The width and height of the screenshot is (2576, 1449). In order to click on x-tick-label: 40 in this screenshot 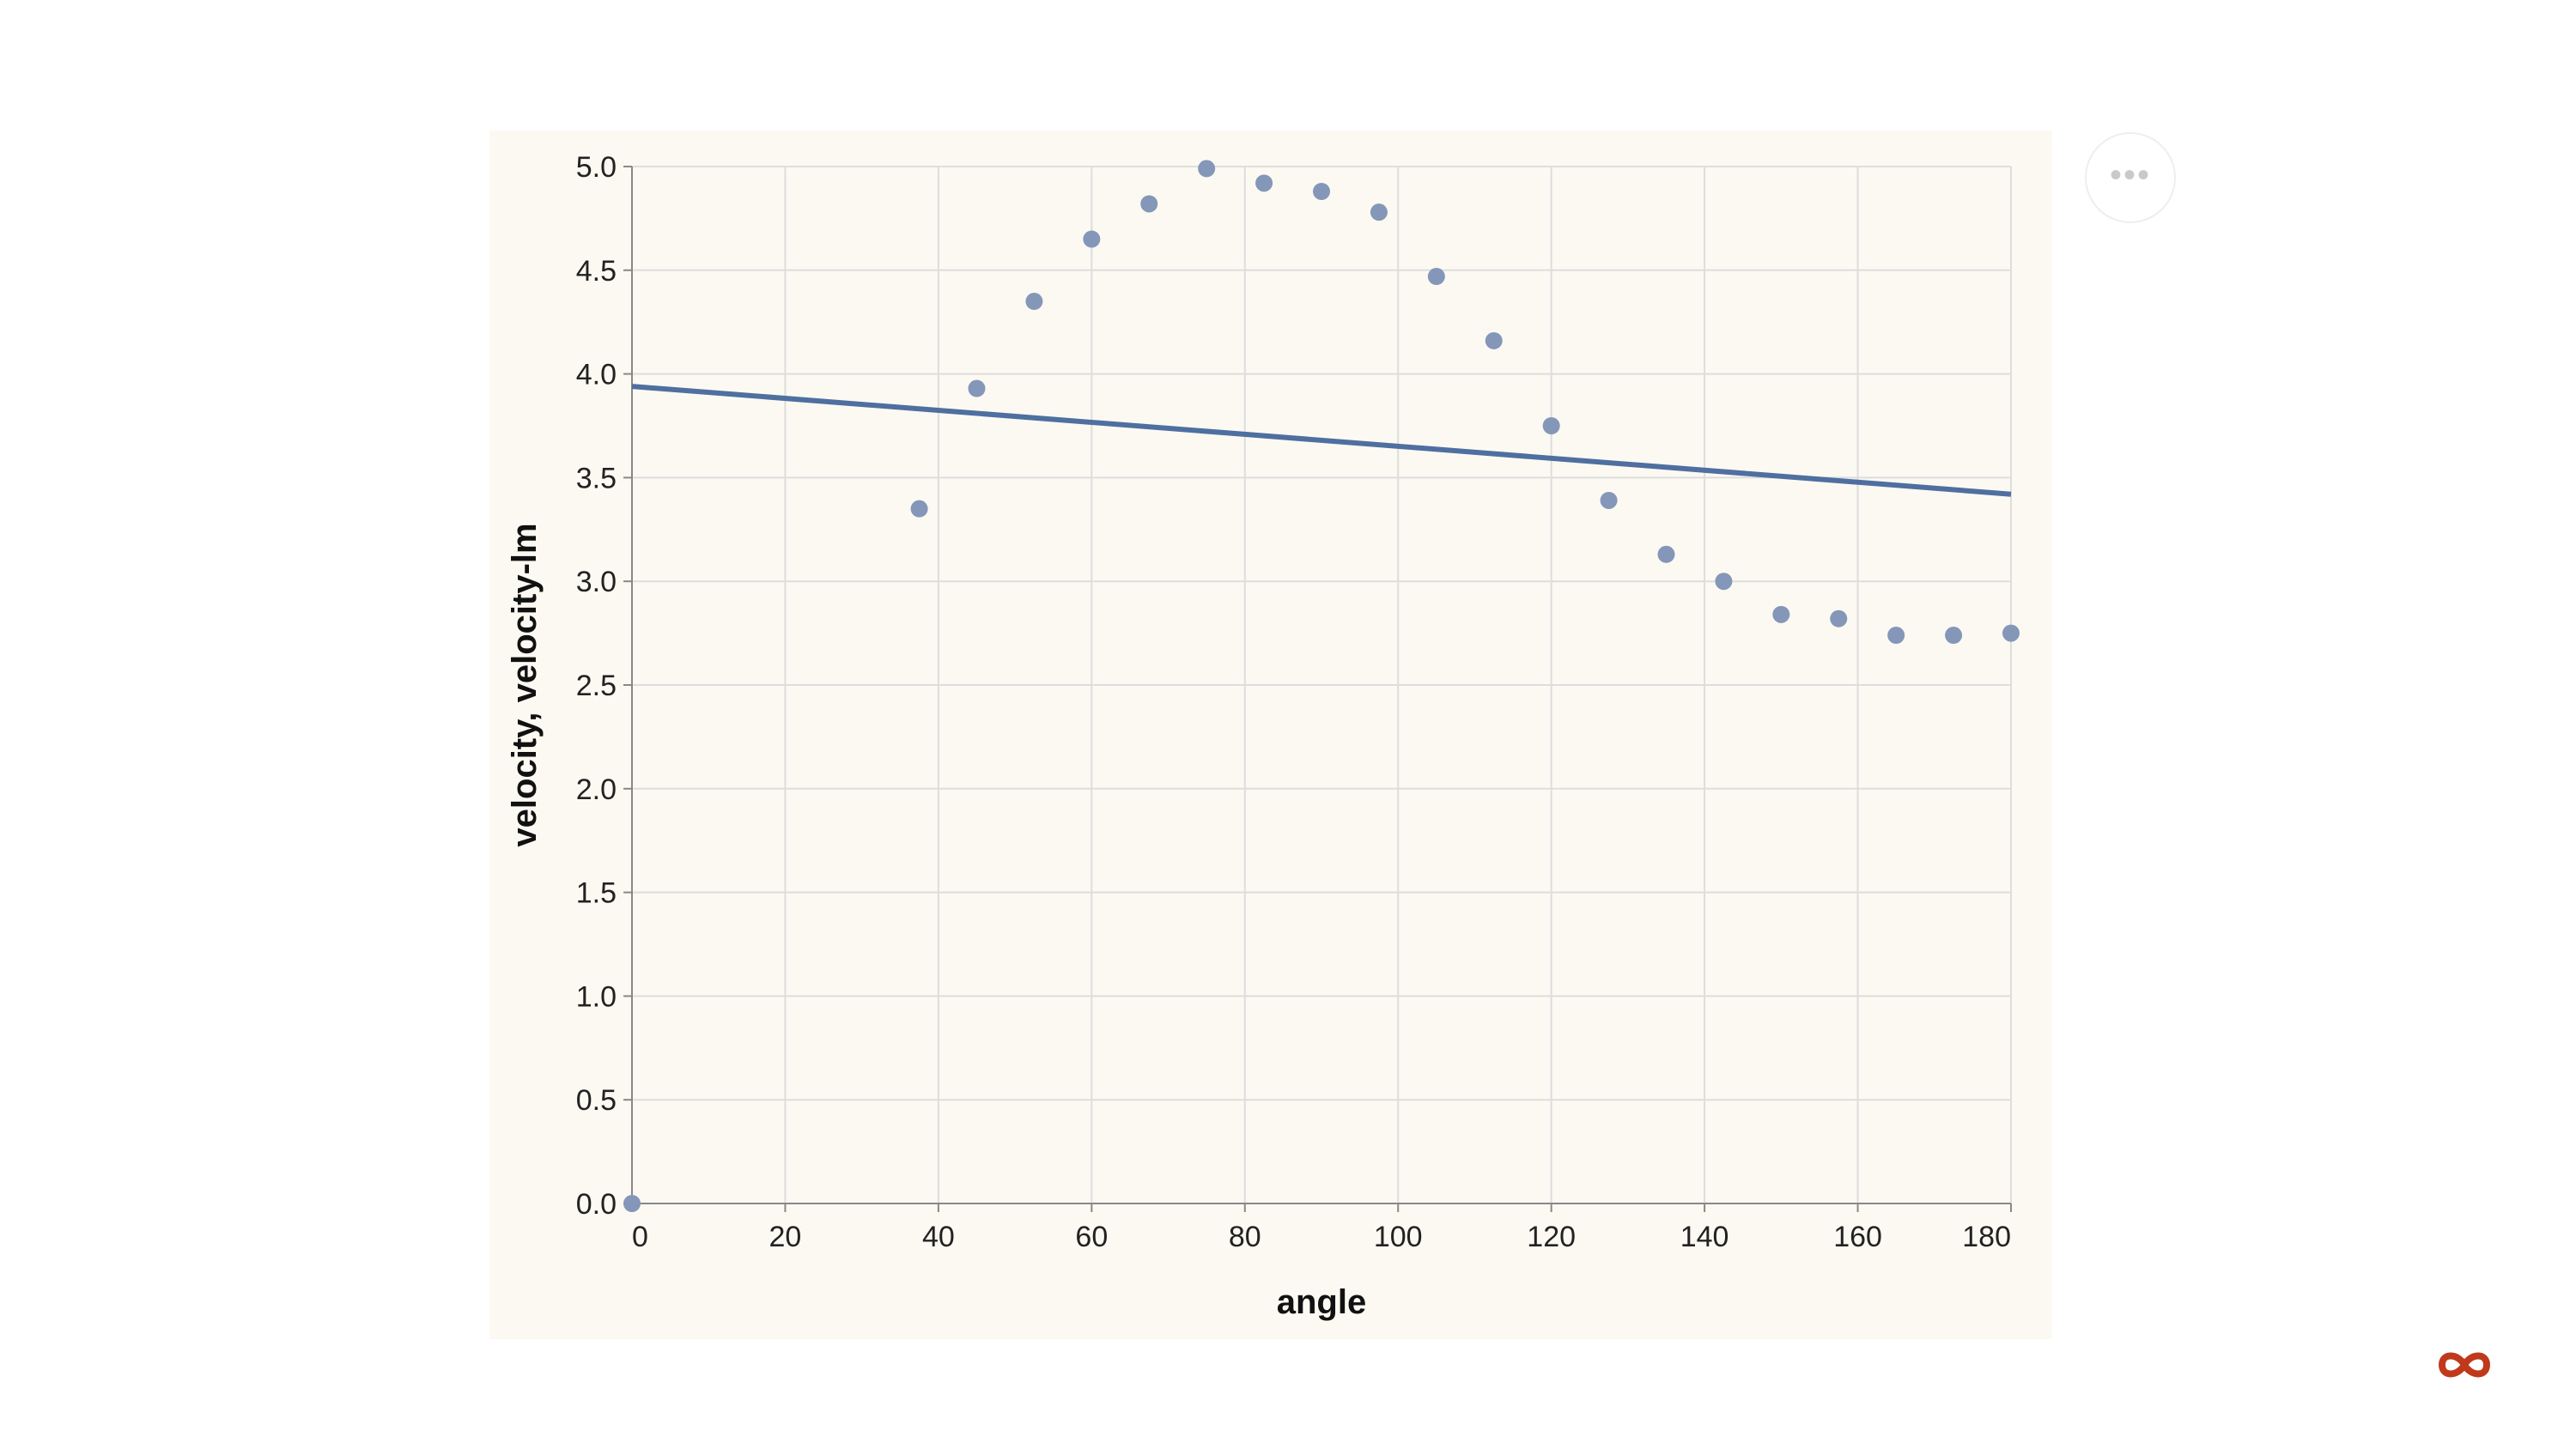, I will do `click(939, 1237)`.